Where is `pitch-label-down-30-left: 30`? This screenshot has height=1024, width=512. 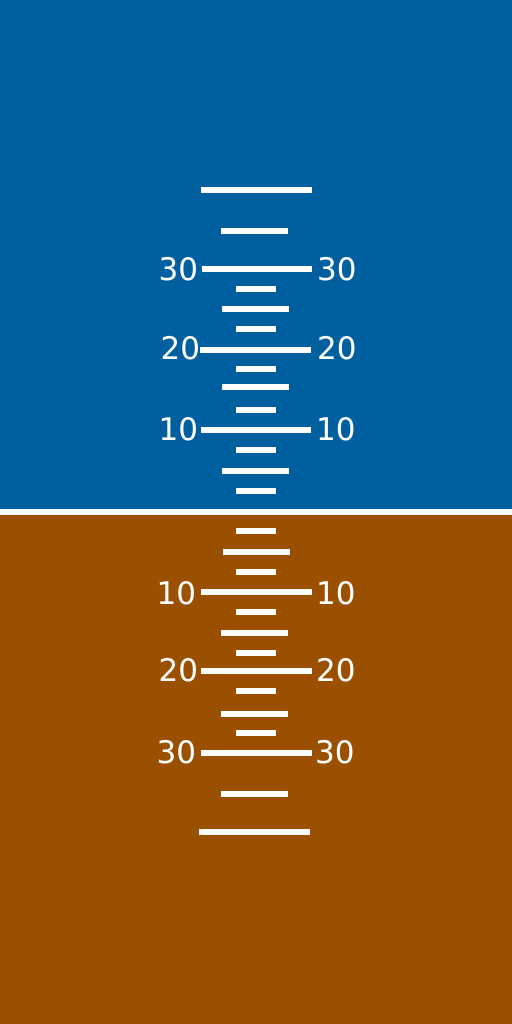
pitch-label-down-30-left: 30 is located at coordinates (176, 753).